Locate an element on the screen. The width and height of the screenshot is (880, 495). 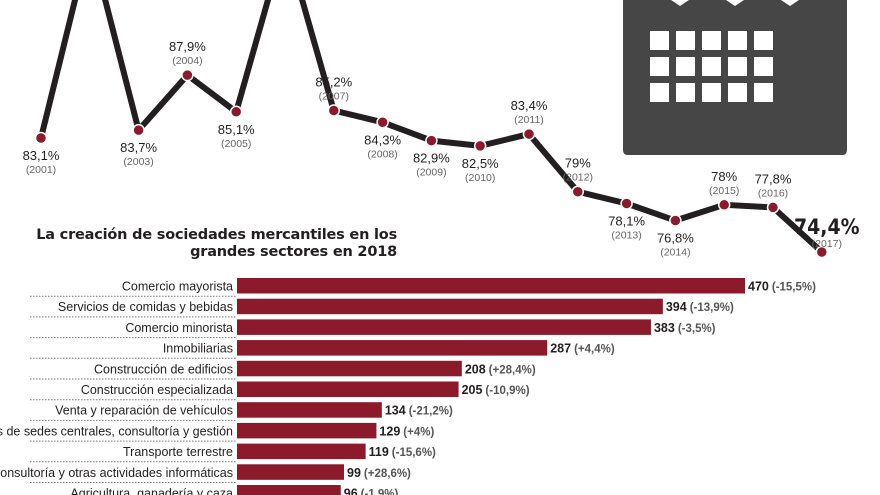
year-label: (2009) is located at coordinates (431, 173).